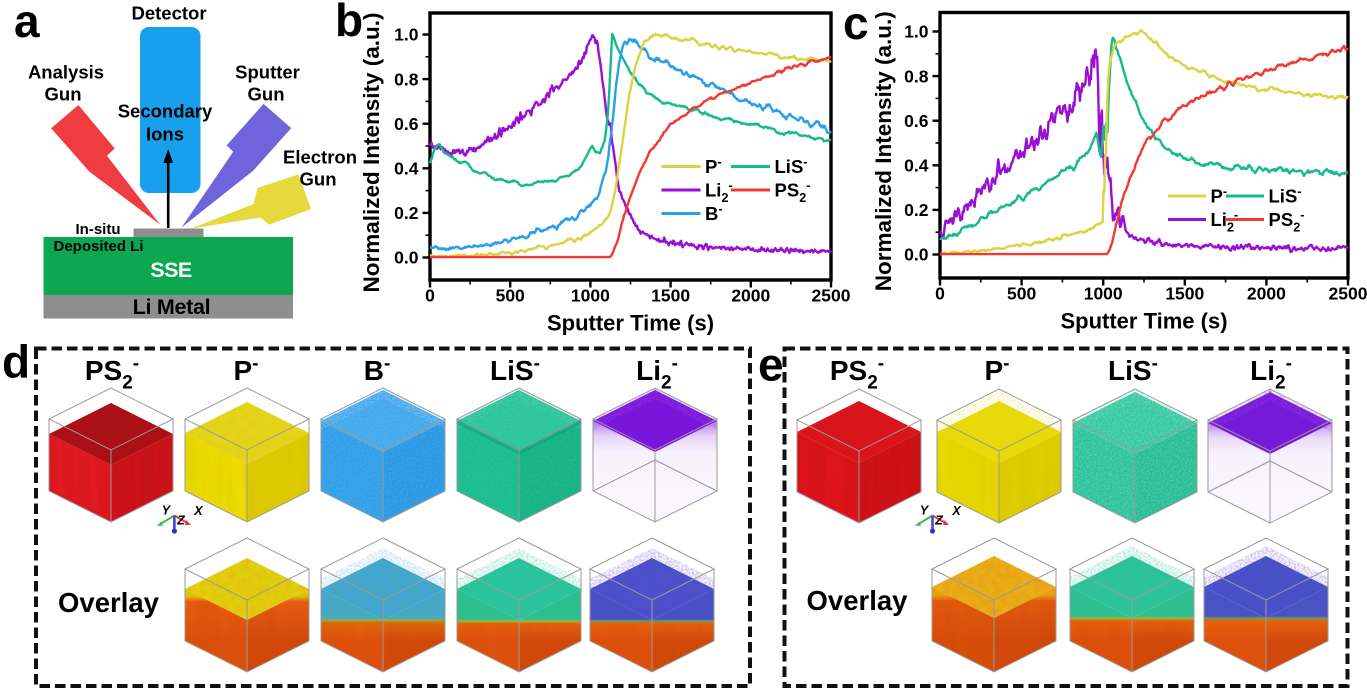 This screenshot has height=693, width=1367. Describe the element at coordinates (171, 270) in the screenshot. I see `svg-text: SSE` at that location.